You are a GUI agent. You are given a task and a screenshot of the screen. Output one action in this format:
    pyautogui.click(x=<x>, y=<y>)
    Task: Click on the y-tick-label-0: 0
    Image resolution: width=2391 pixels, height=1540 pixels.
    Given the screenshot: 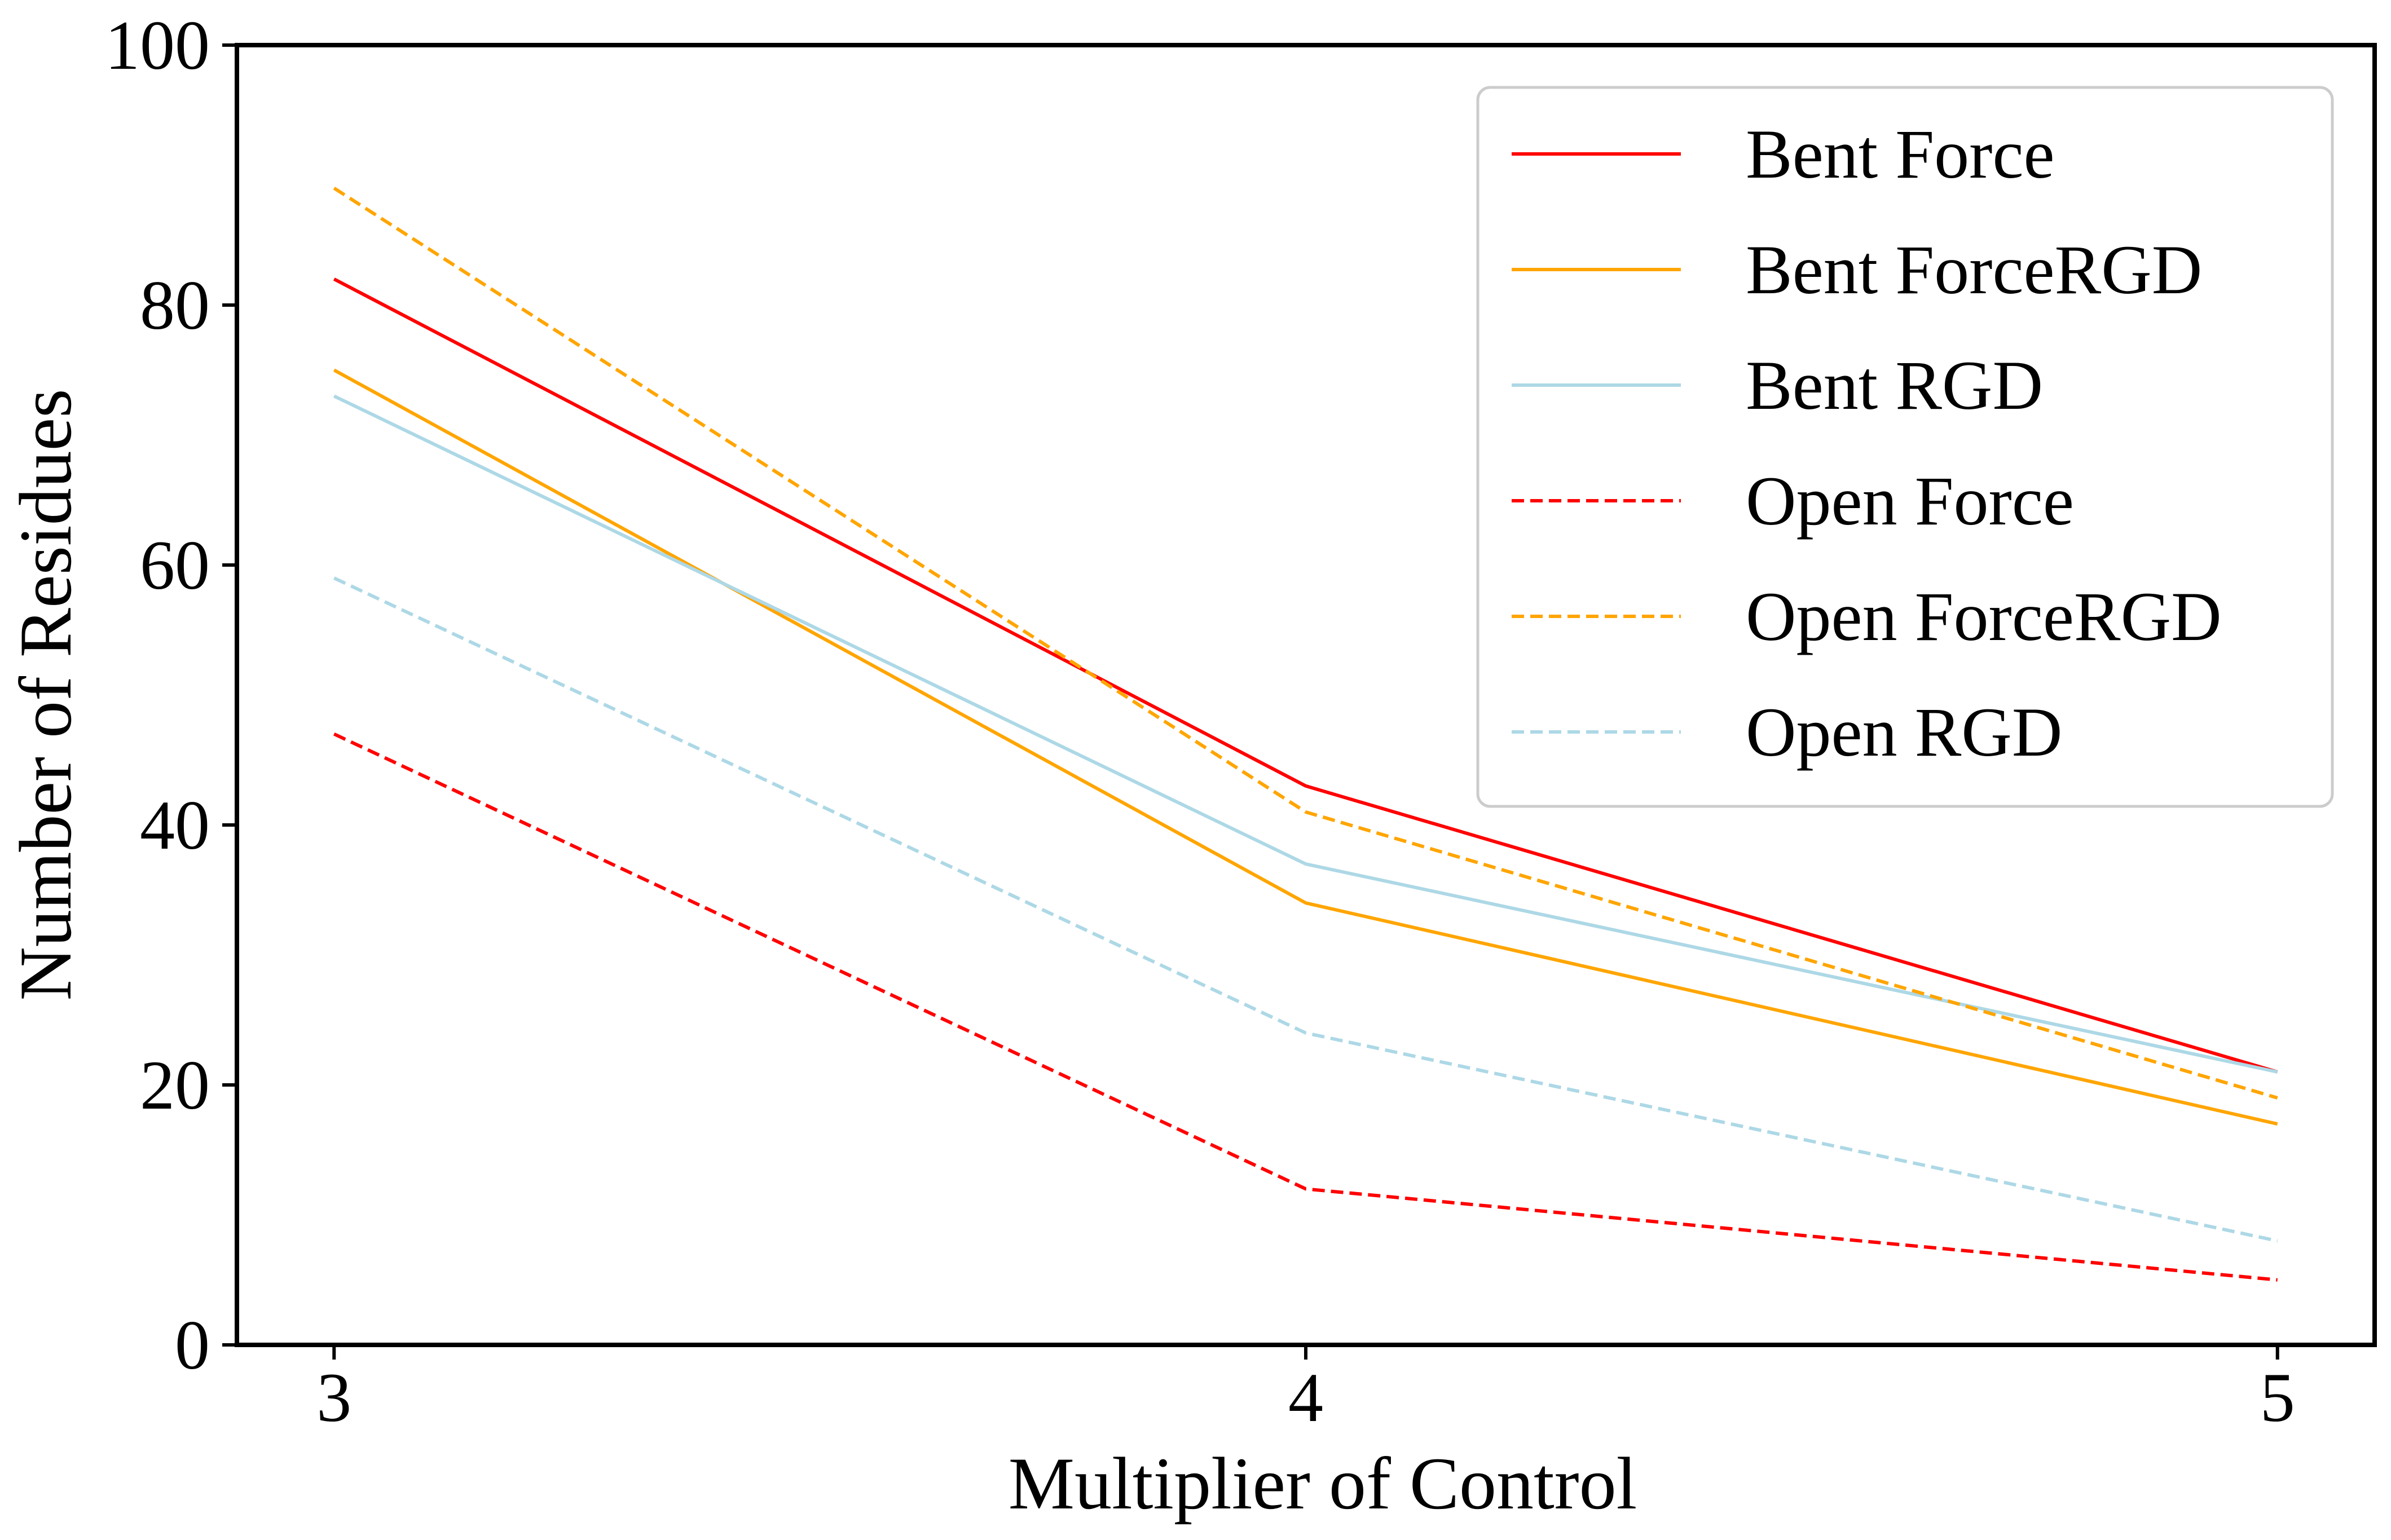 What is the action you would take?
    pyautogui.click(x=192, y=1345)
    